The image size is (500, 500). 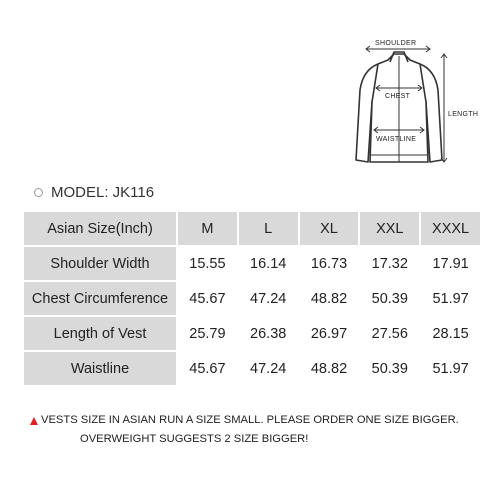 I want to click on vest-size-diagram: SHOULDER CHEST WAI, so click(x=410, y=105).